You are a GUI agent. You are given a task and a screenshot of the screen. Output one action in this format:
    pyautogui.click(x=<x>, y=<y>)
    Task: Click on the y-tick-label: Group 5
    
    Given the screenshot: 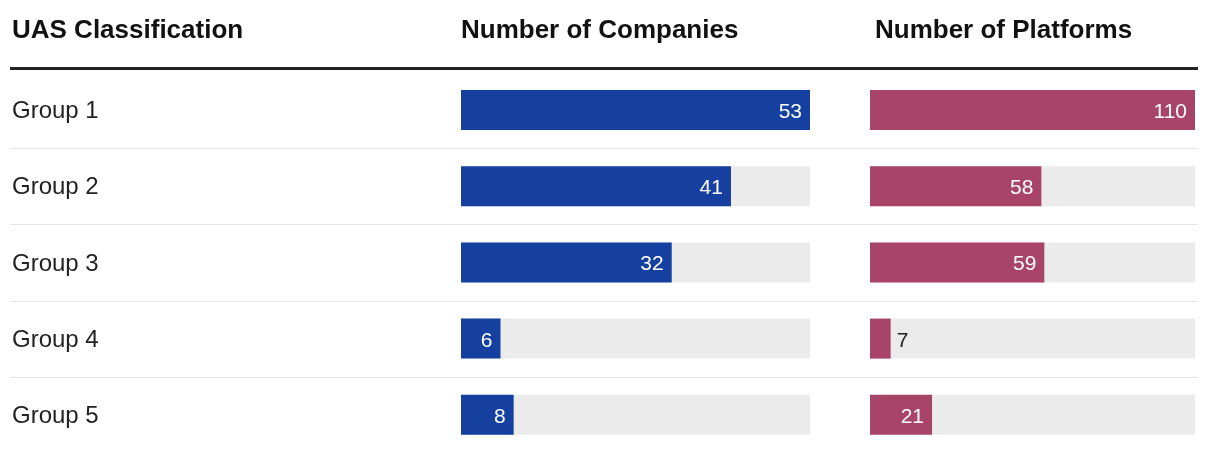 What is the action you would take?
    pyautogui.click(x=55, y=414)
    